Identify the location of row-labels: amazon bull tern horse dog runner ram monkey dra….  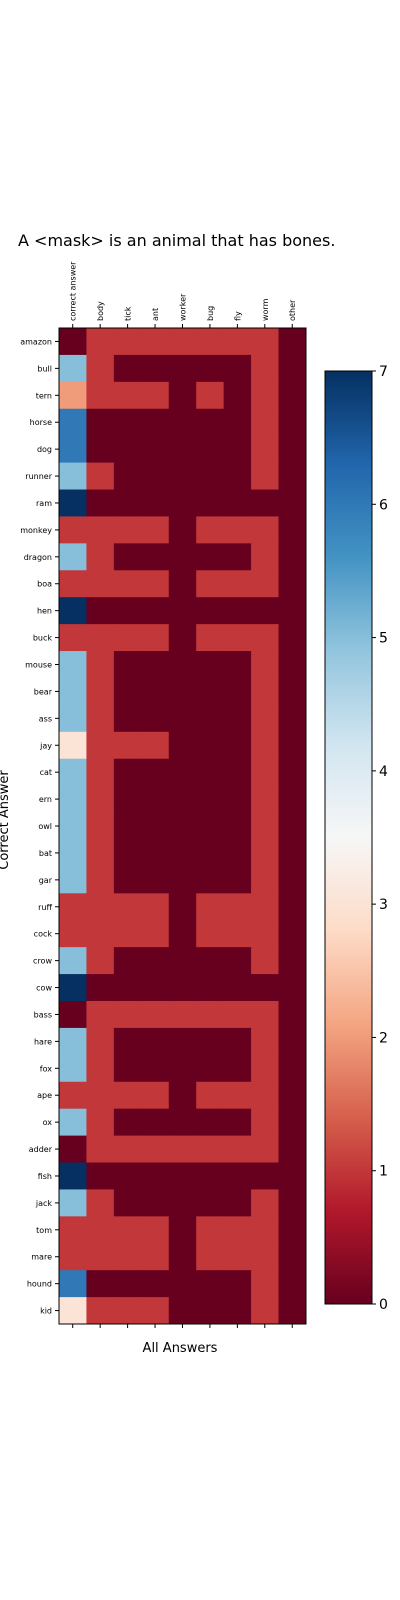
(39, 826).